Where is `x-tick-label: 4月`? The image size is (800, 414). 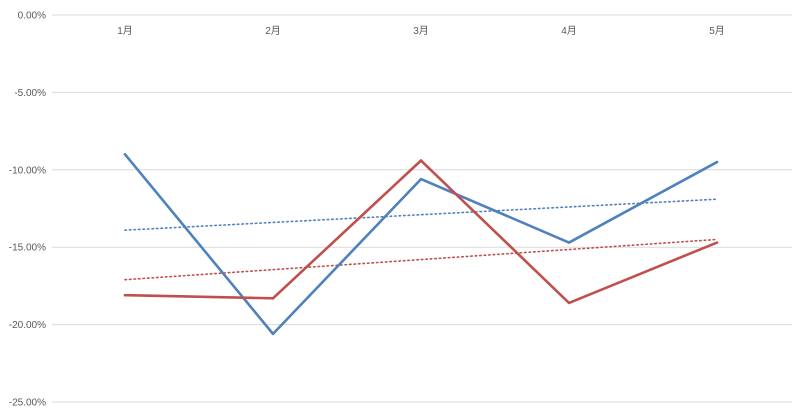 x-tick-label: 4月 is located at coordinates (569, 31).